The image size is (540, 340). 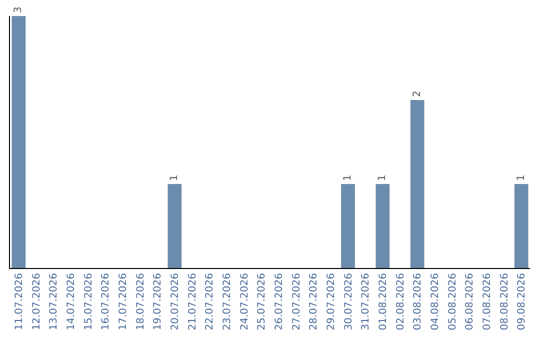 What do you see at coordinates (123, 301) in the screenshot?
I see `x-tick-label: 17.07.2026` at bounding box center [123, 301].